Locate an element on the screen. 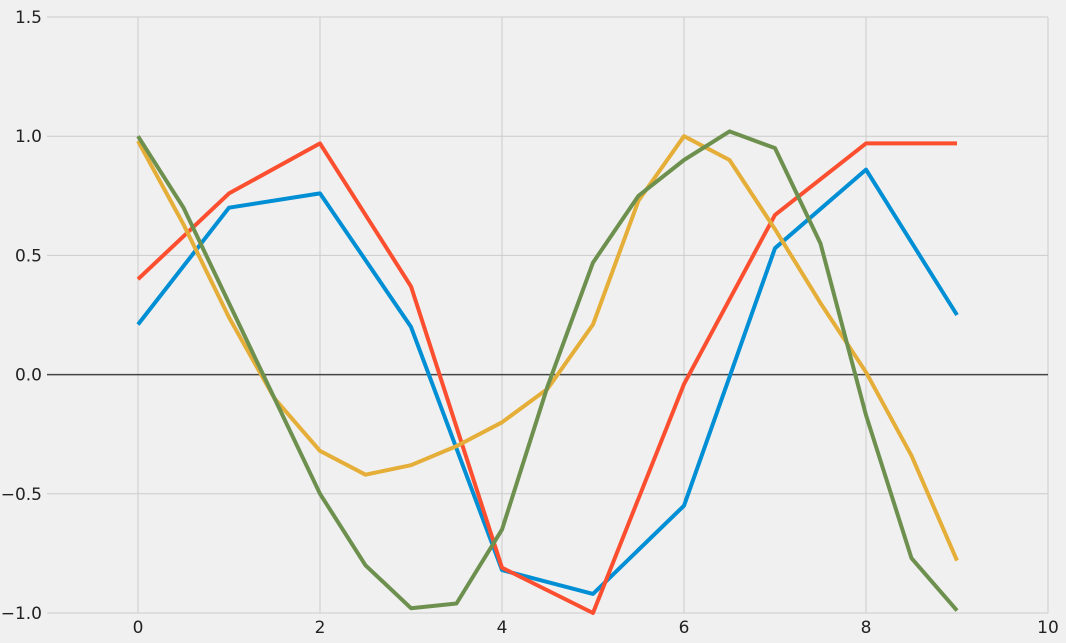  y-tick-label: 1.0 is located at coordinates (28, 137).